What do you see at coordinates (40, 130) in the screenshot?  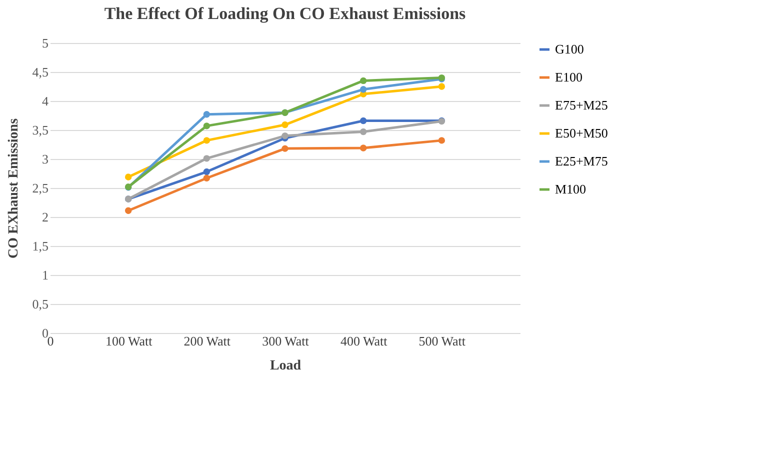 I see `y-tick-label: 3,5` at bounding box center [40, 130].